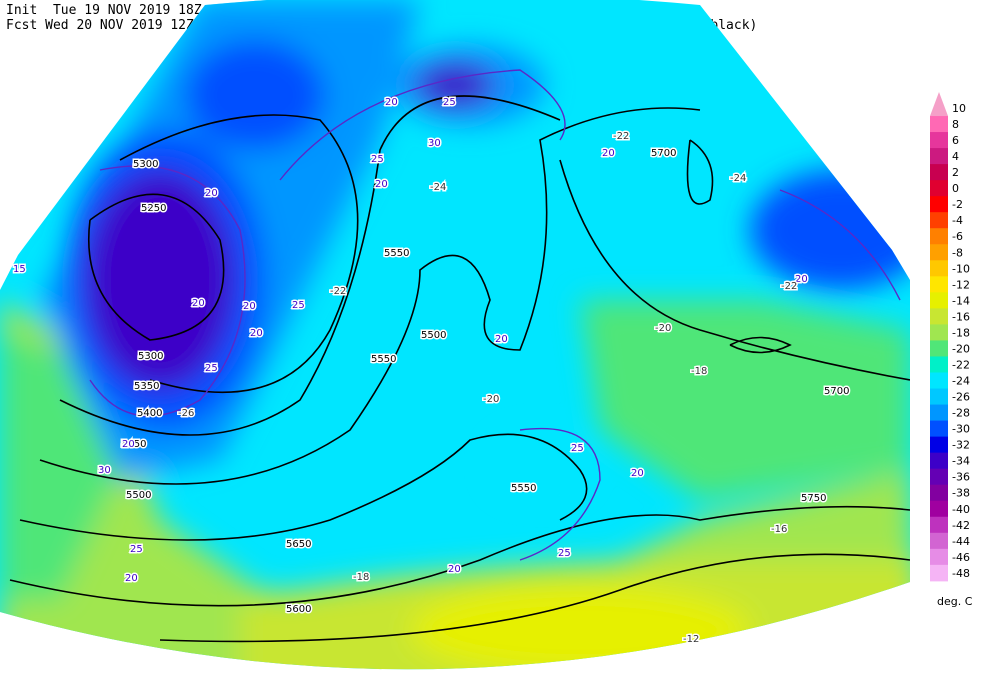  Describe the element at coordinates (957, 236) in the screenshot. I see `colorbar-label: -6` at that location.